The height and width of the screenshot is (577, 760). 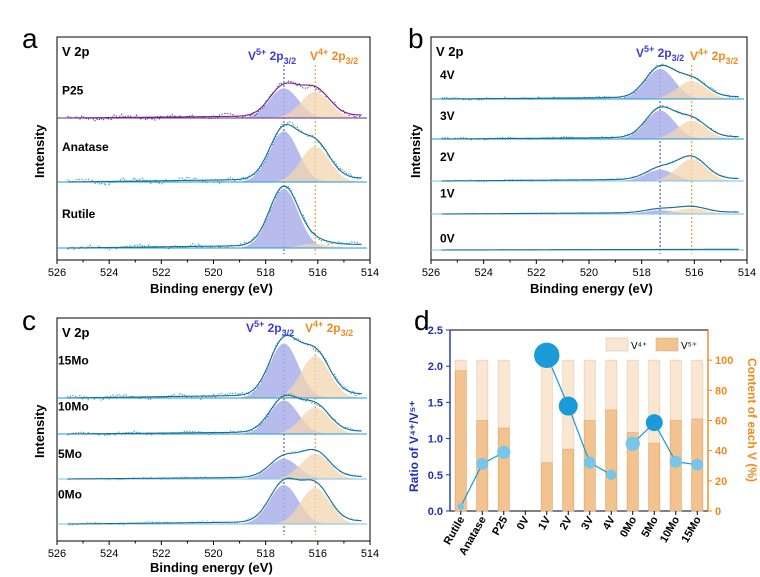 I want to click on panel-a-xtick-label: 522, so click(x=161, y=273).